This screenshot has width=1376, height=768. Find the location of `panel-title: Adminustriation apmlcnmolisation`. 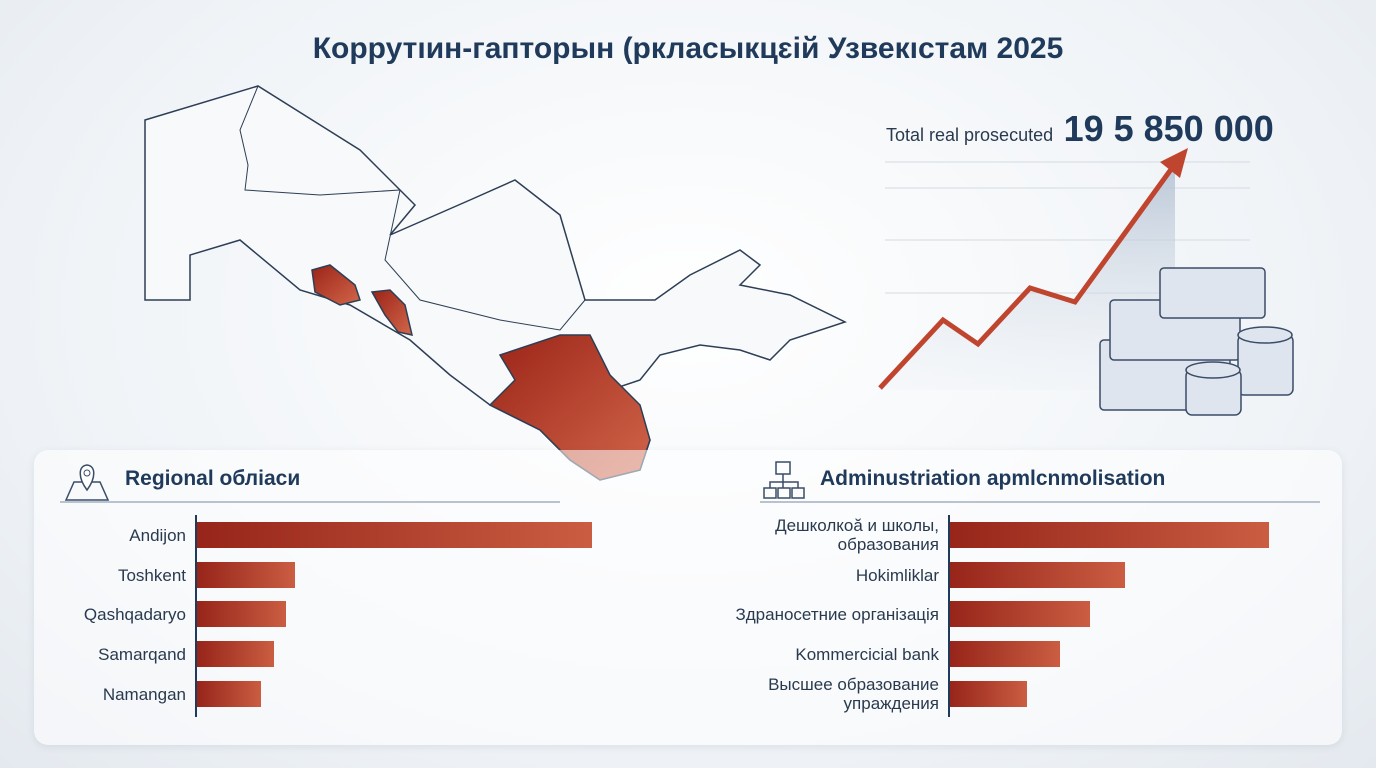

panel-title: Adminustriation apmlcnmolisation is located at coordinates (993, 478).